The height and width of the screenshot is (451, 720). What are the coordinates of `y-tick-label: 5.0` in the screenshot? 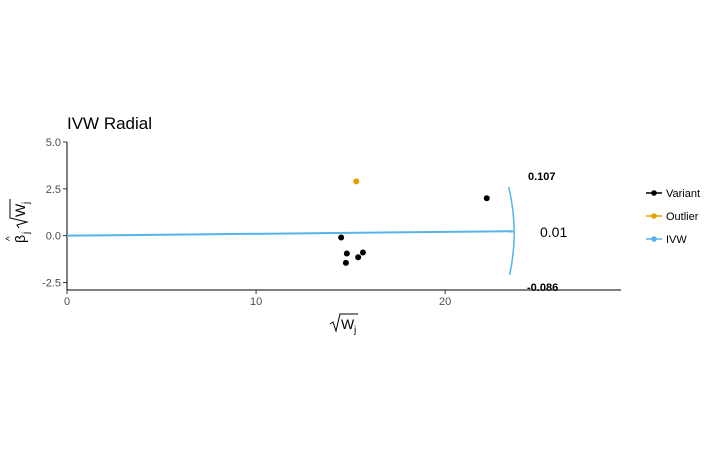 It's located at (53, 143).